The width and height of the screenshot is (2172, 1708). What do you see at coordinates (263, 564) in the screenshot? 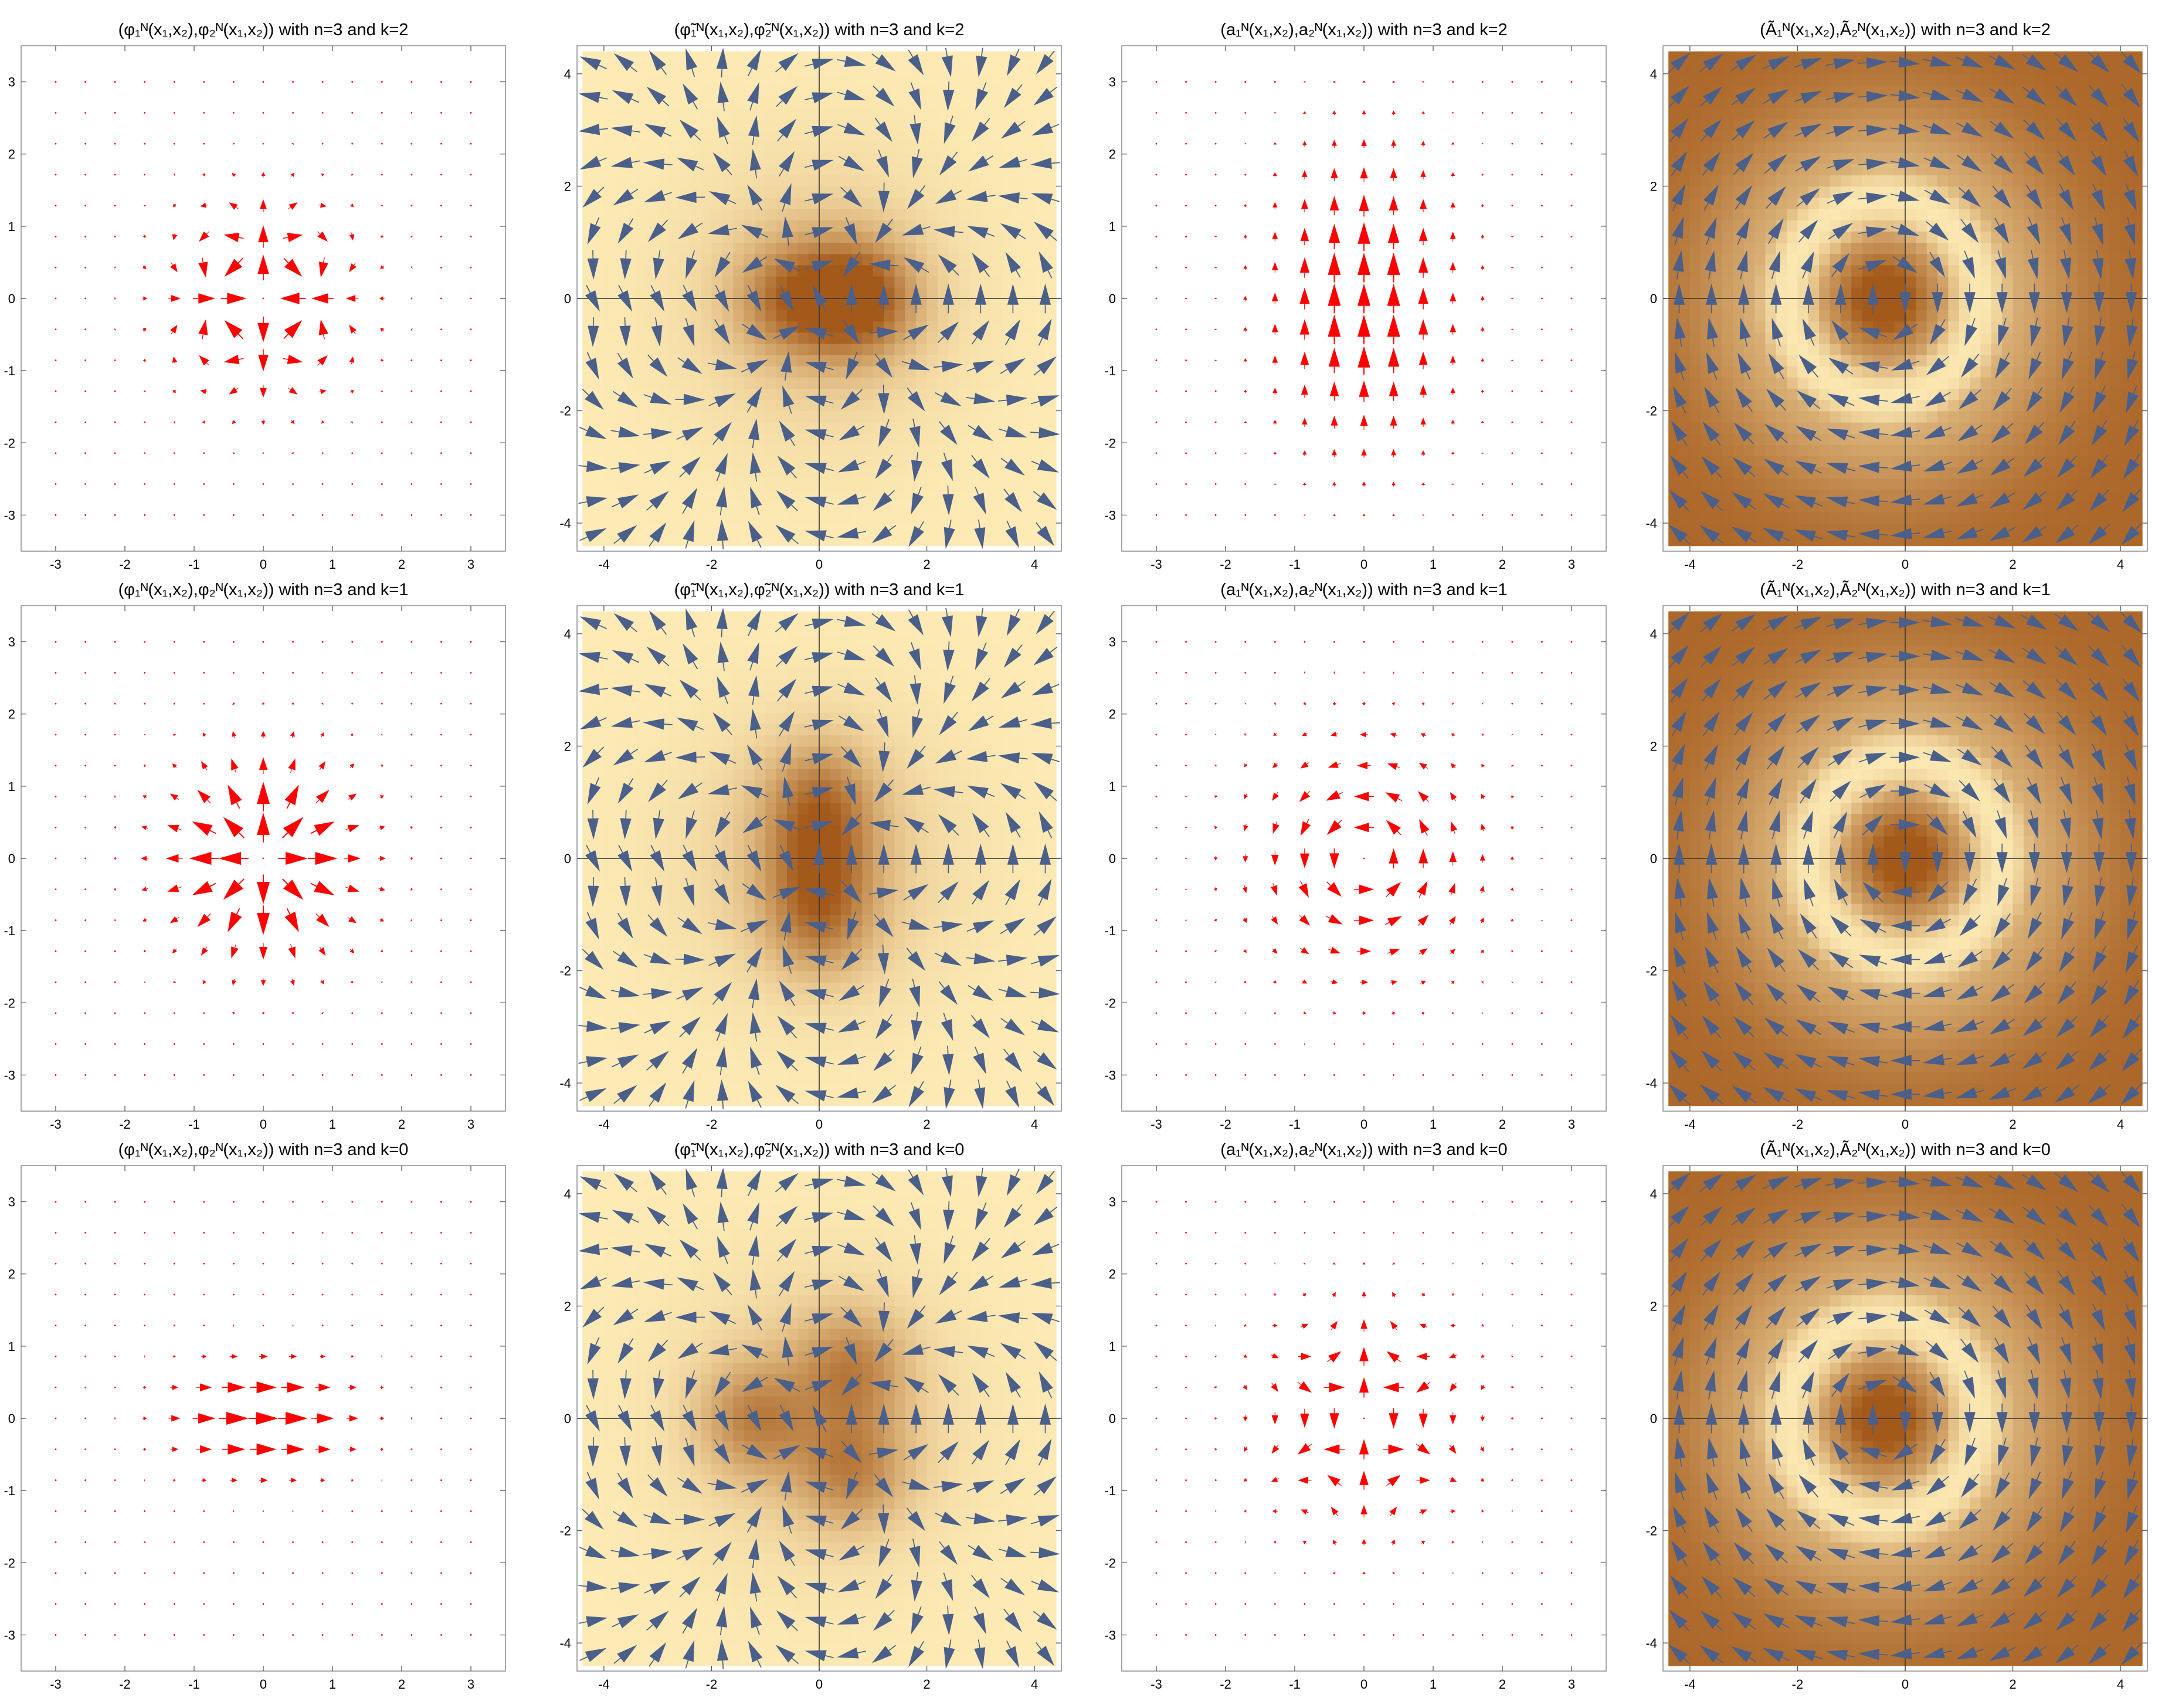
I see `x-tick-label: 0` at bounding box center [263, 564].